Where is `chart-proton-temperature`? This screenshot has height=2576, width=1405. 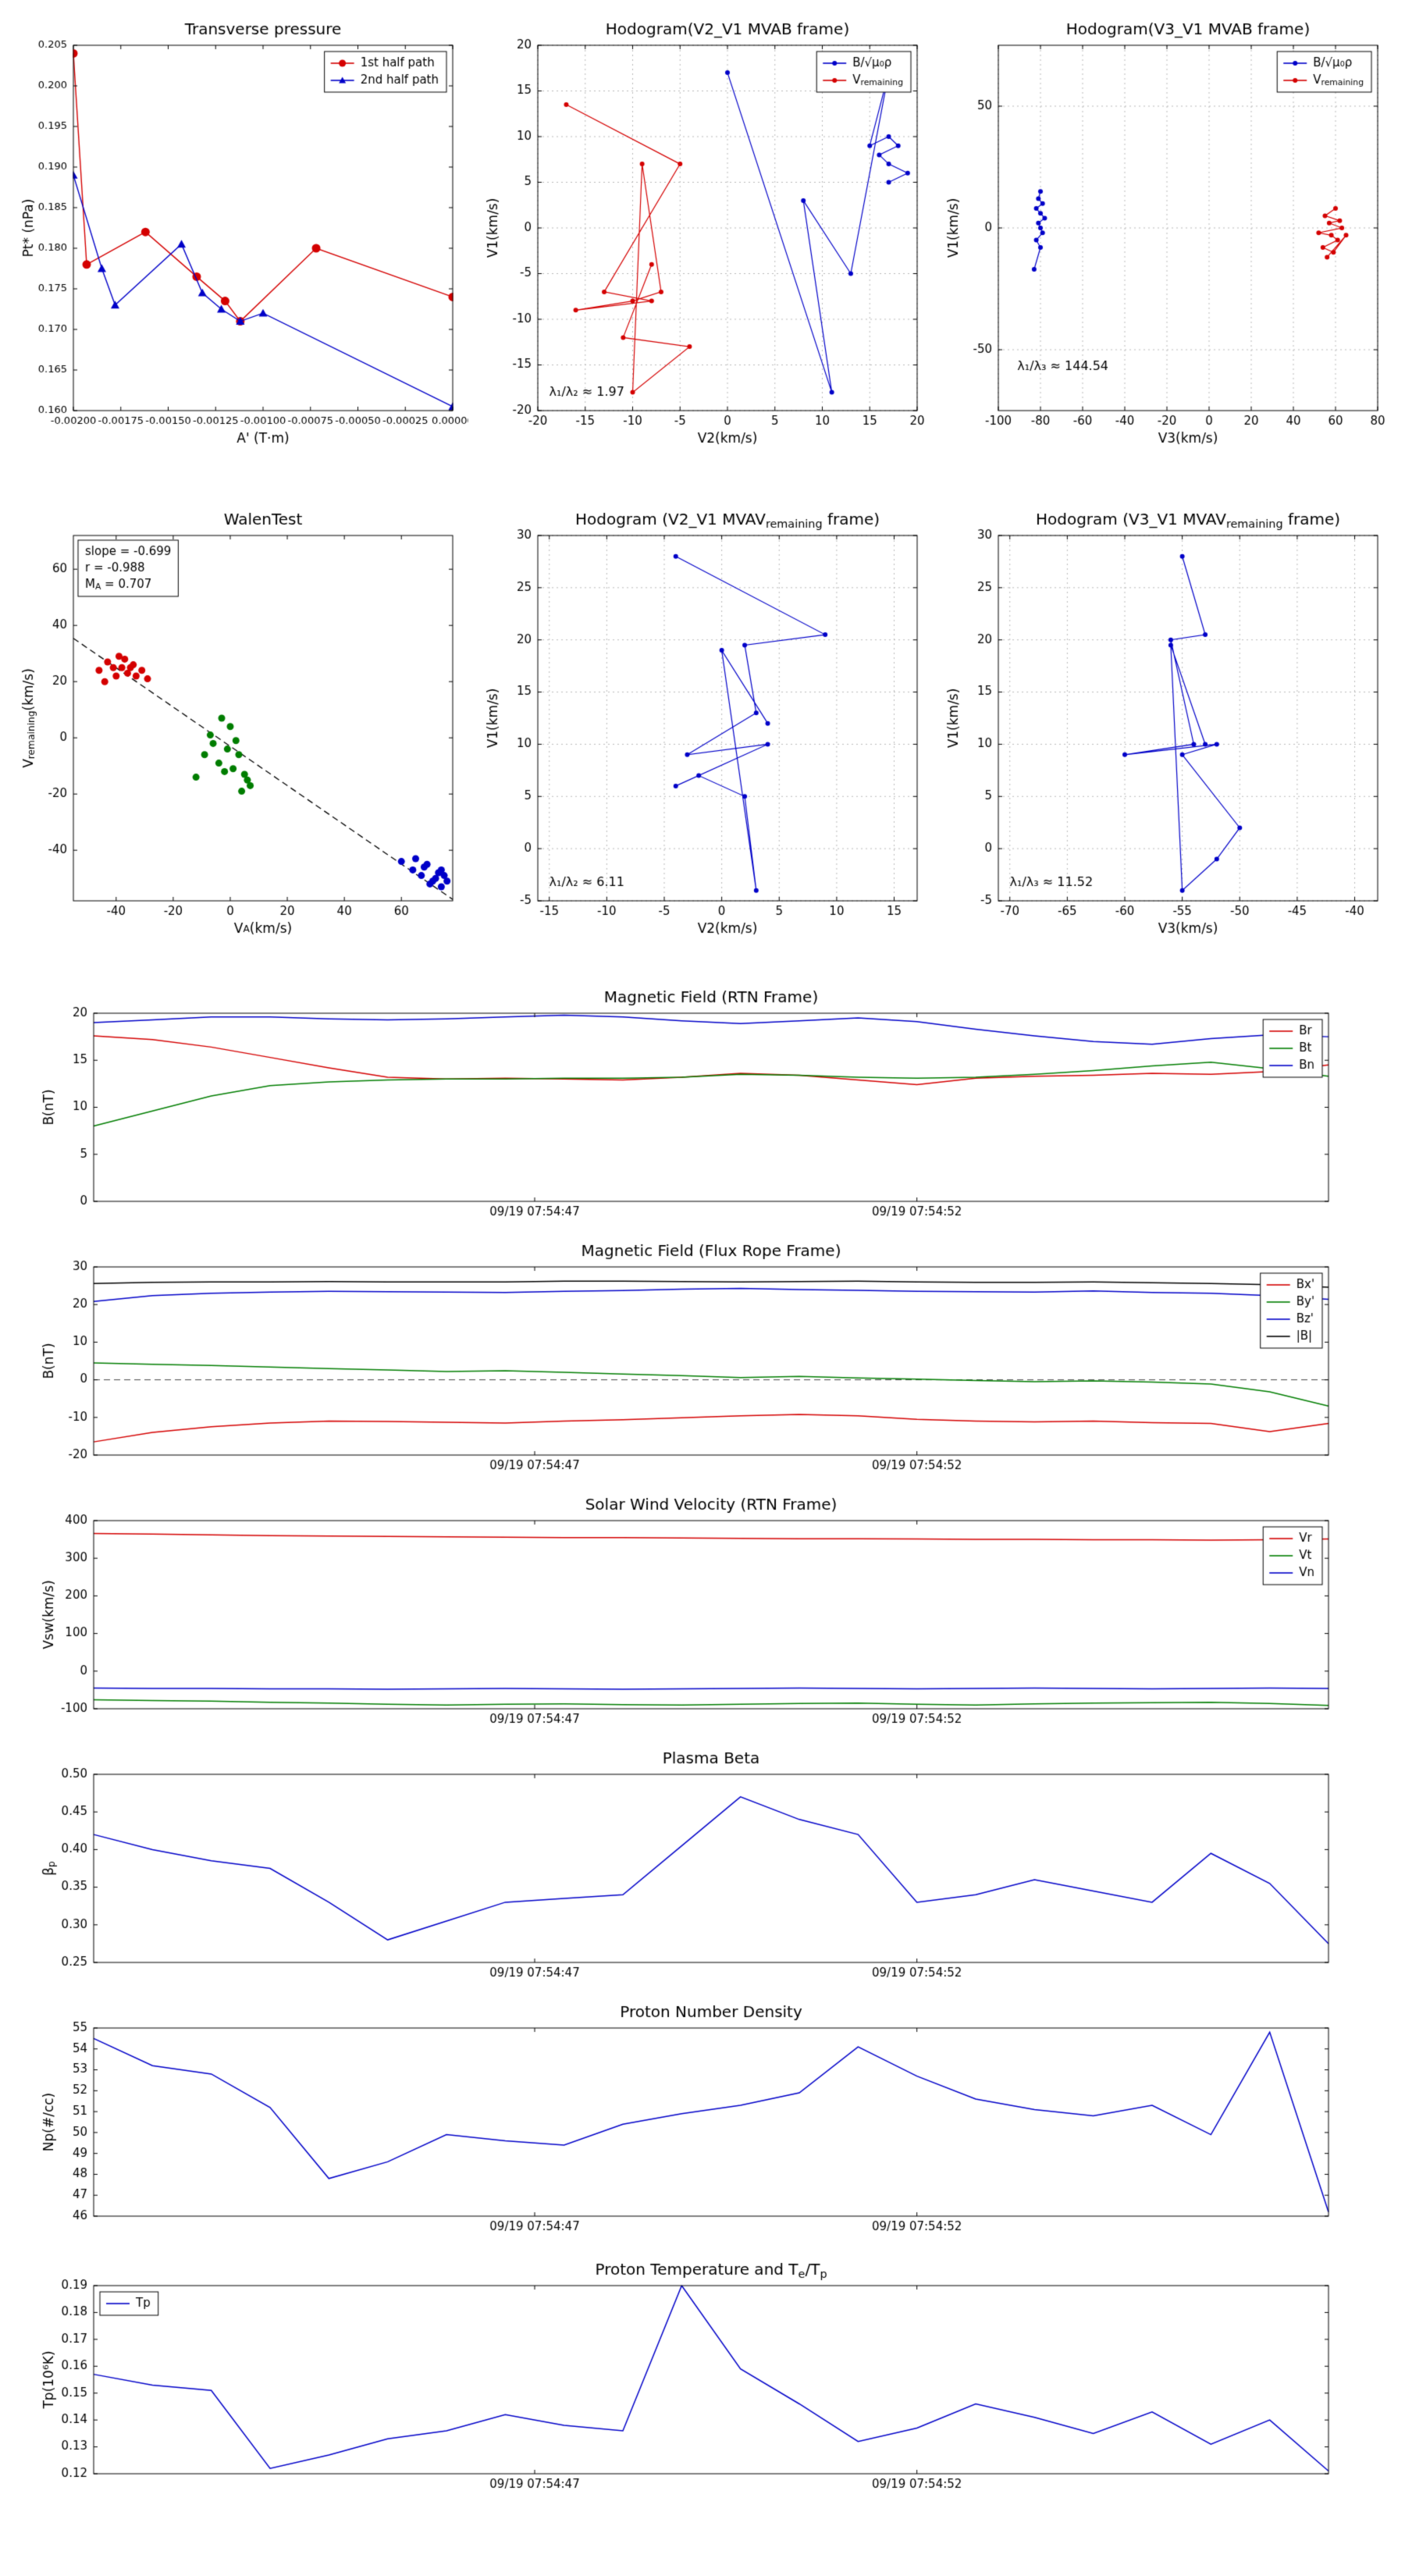 chart-proton-temperature is located at coordinates (703, 2383).